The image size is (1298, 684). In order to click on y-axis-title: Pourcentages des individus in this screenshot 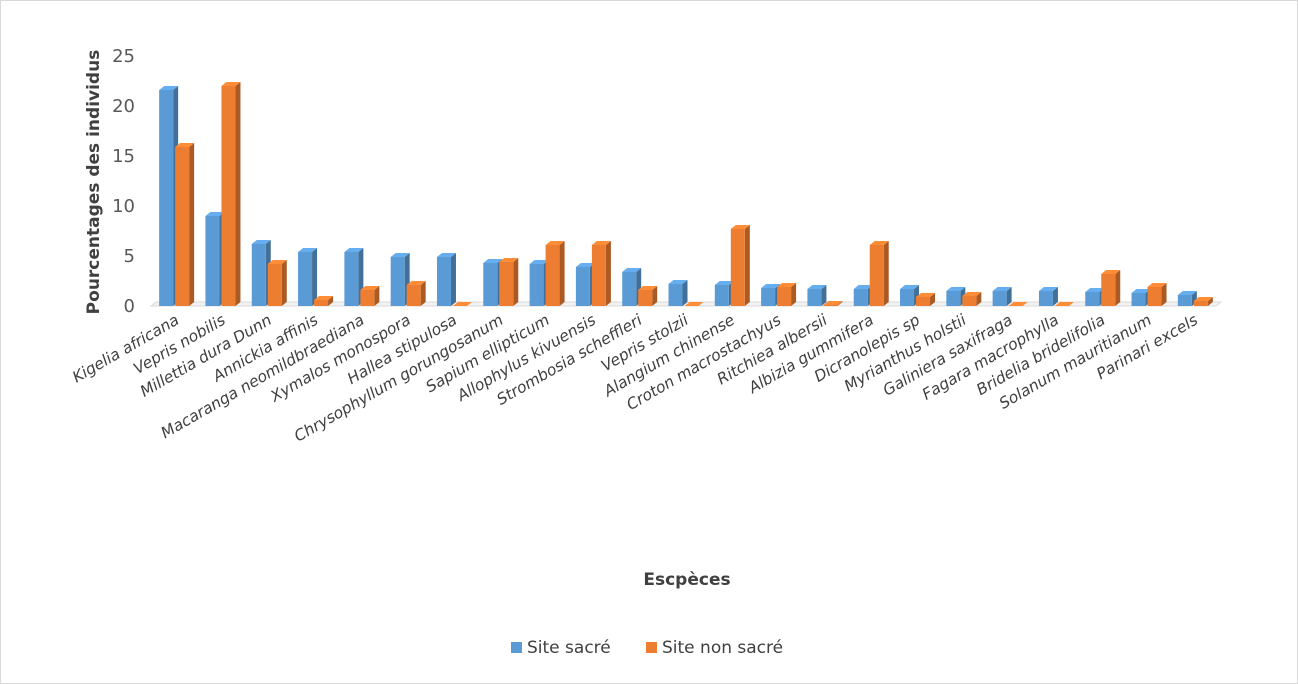, I will do `click(94, 182)`.